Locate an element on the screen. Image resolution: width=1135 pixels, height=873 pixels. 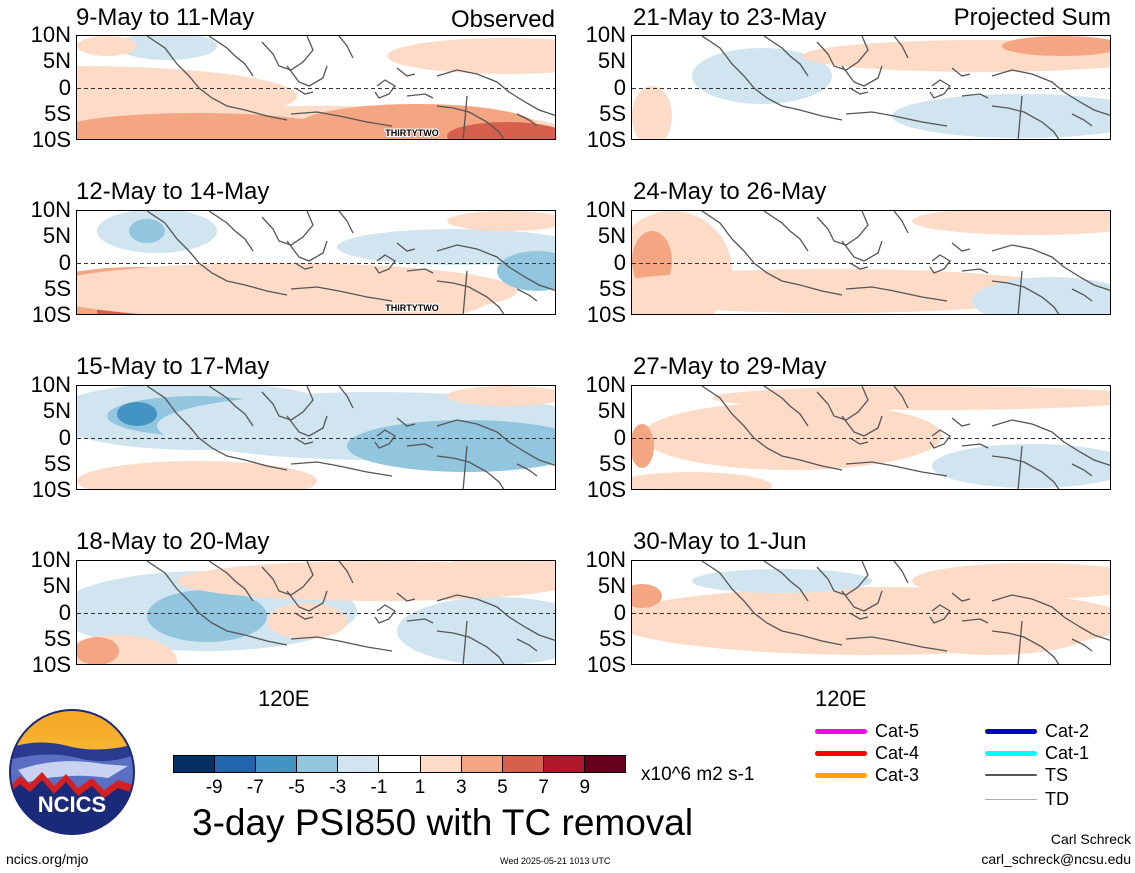
colorbar is located at coordinates (399, 764).